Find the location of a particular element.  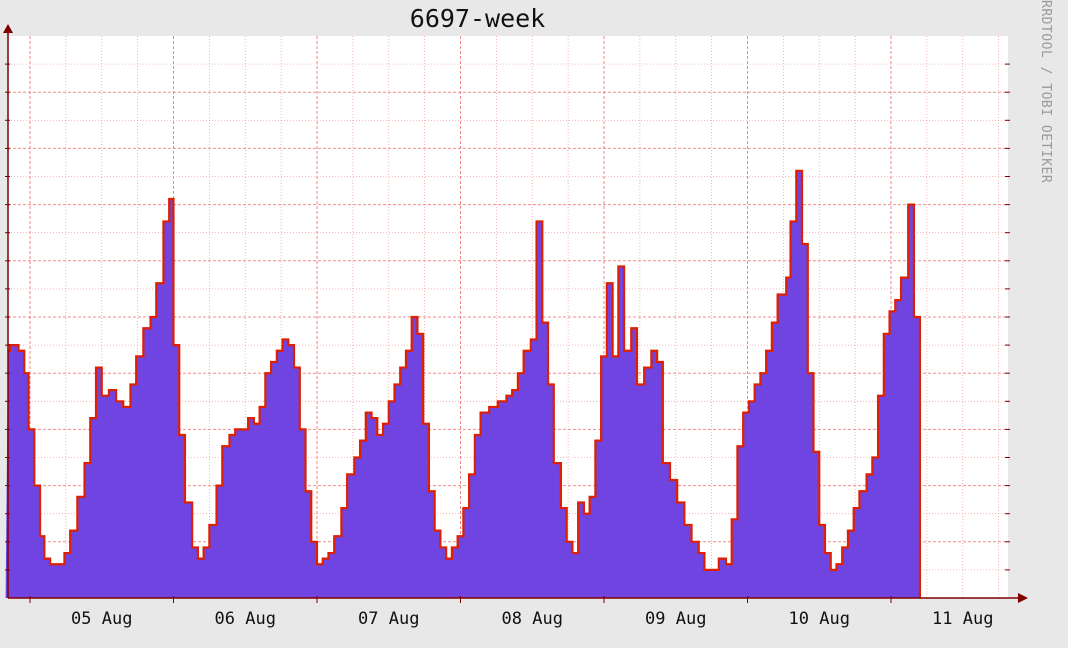

x-tick-label: 11 Aug is located at coordinates (962, 619).